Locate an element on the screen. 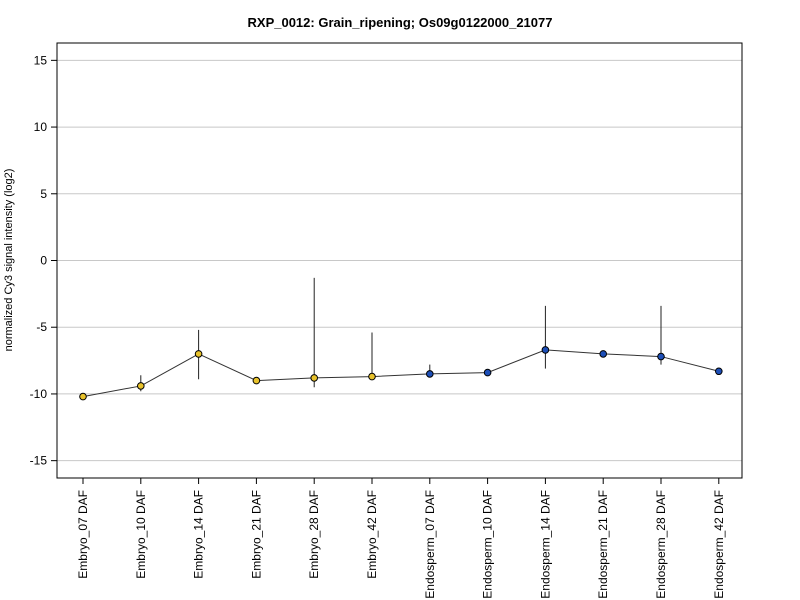 The image size is (800, 600). y-tick-label: -15 is located at coordinates (39, 461).